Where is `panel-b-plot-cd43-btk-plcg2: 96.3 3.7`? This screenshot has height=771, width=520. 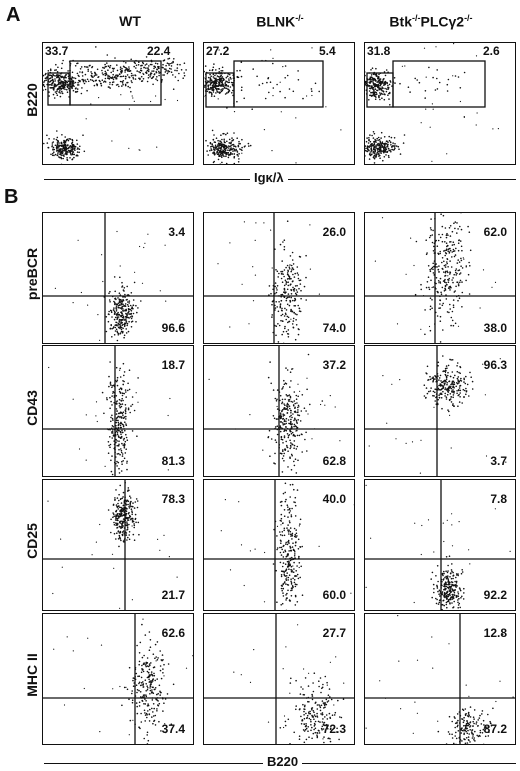
panel-b-plot-cd43-btk-plcg2: 96.3 3.7 is located at coordinates (440, 411).